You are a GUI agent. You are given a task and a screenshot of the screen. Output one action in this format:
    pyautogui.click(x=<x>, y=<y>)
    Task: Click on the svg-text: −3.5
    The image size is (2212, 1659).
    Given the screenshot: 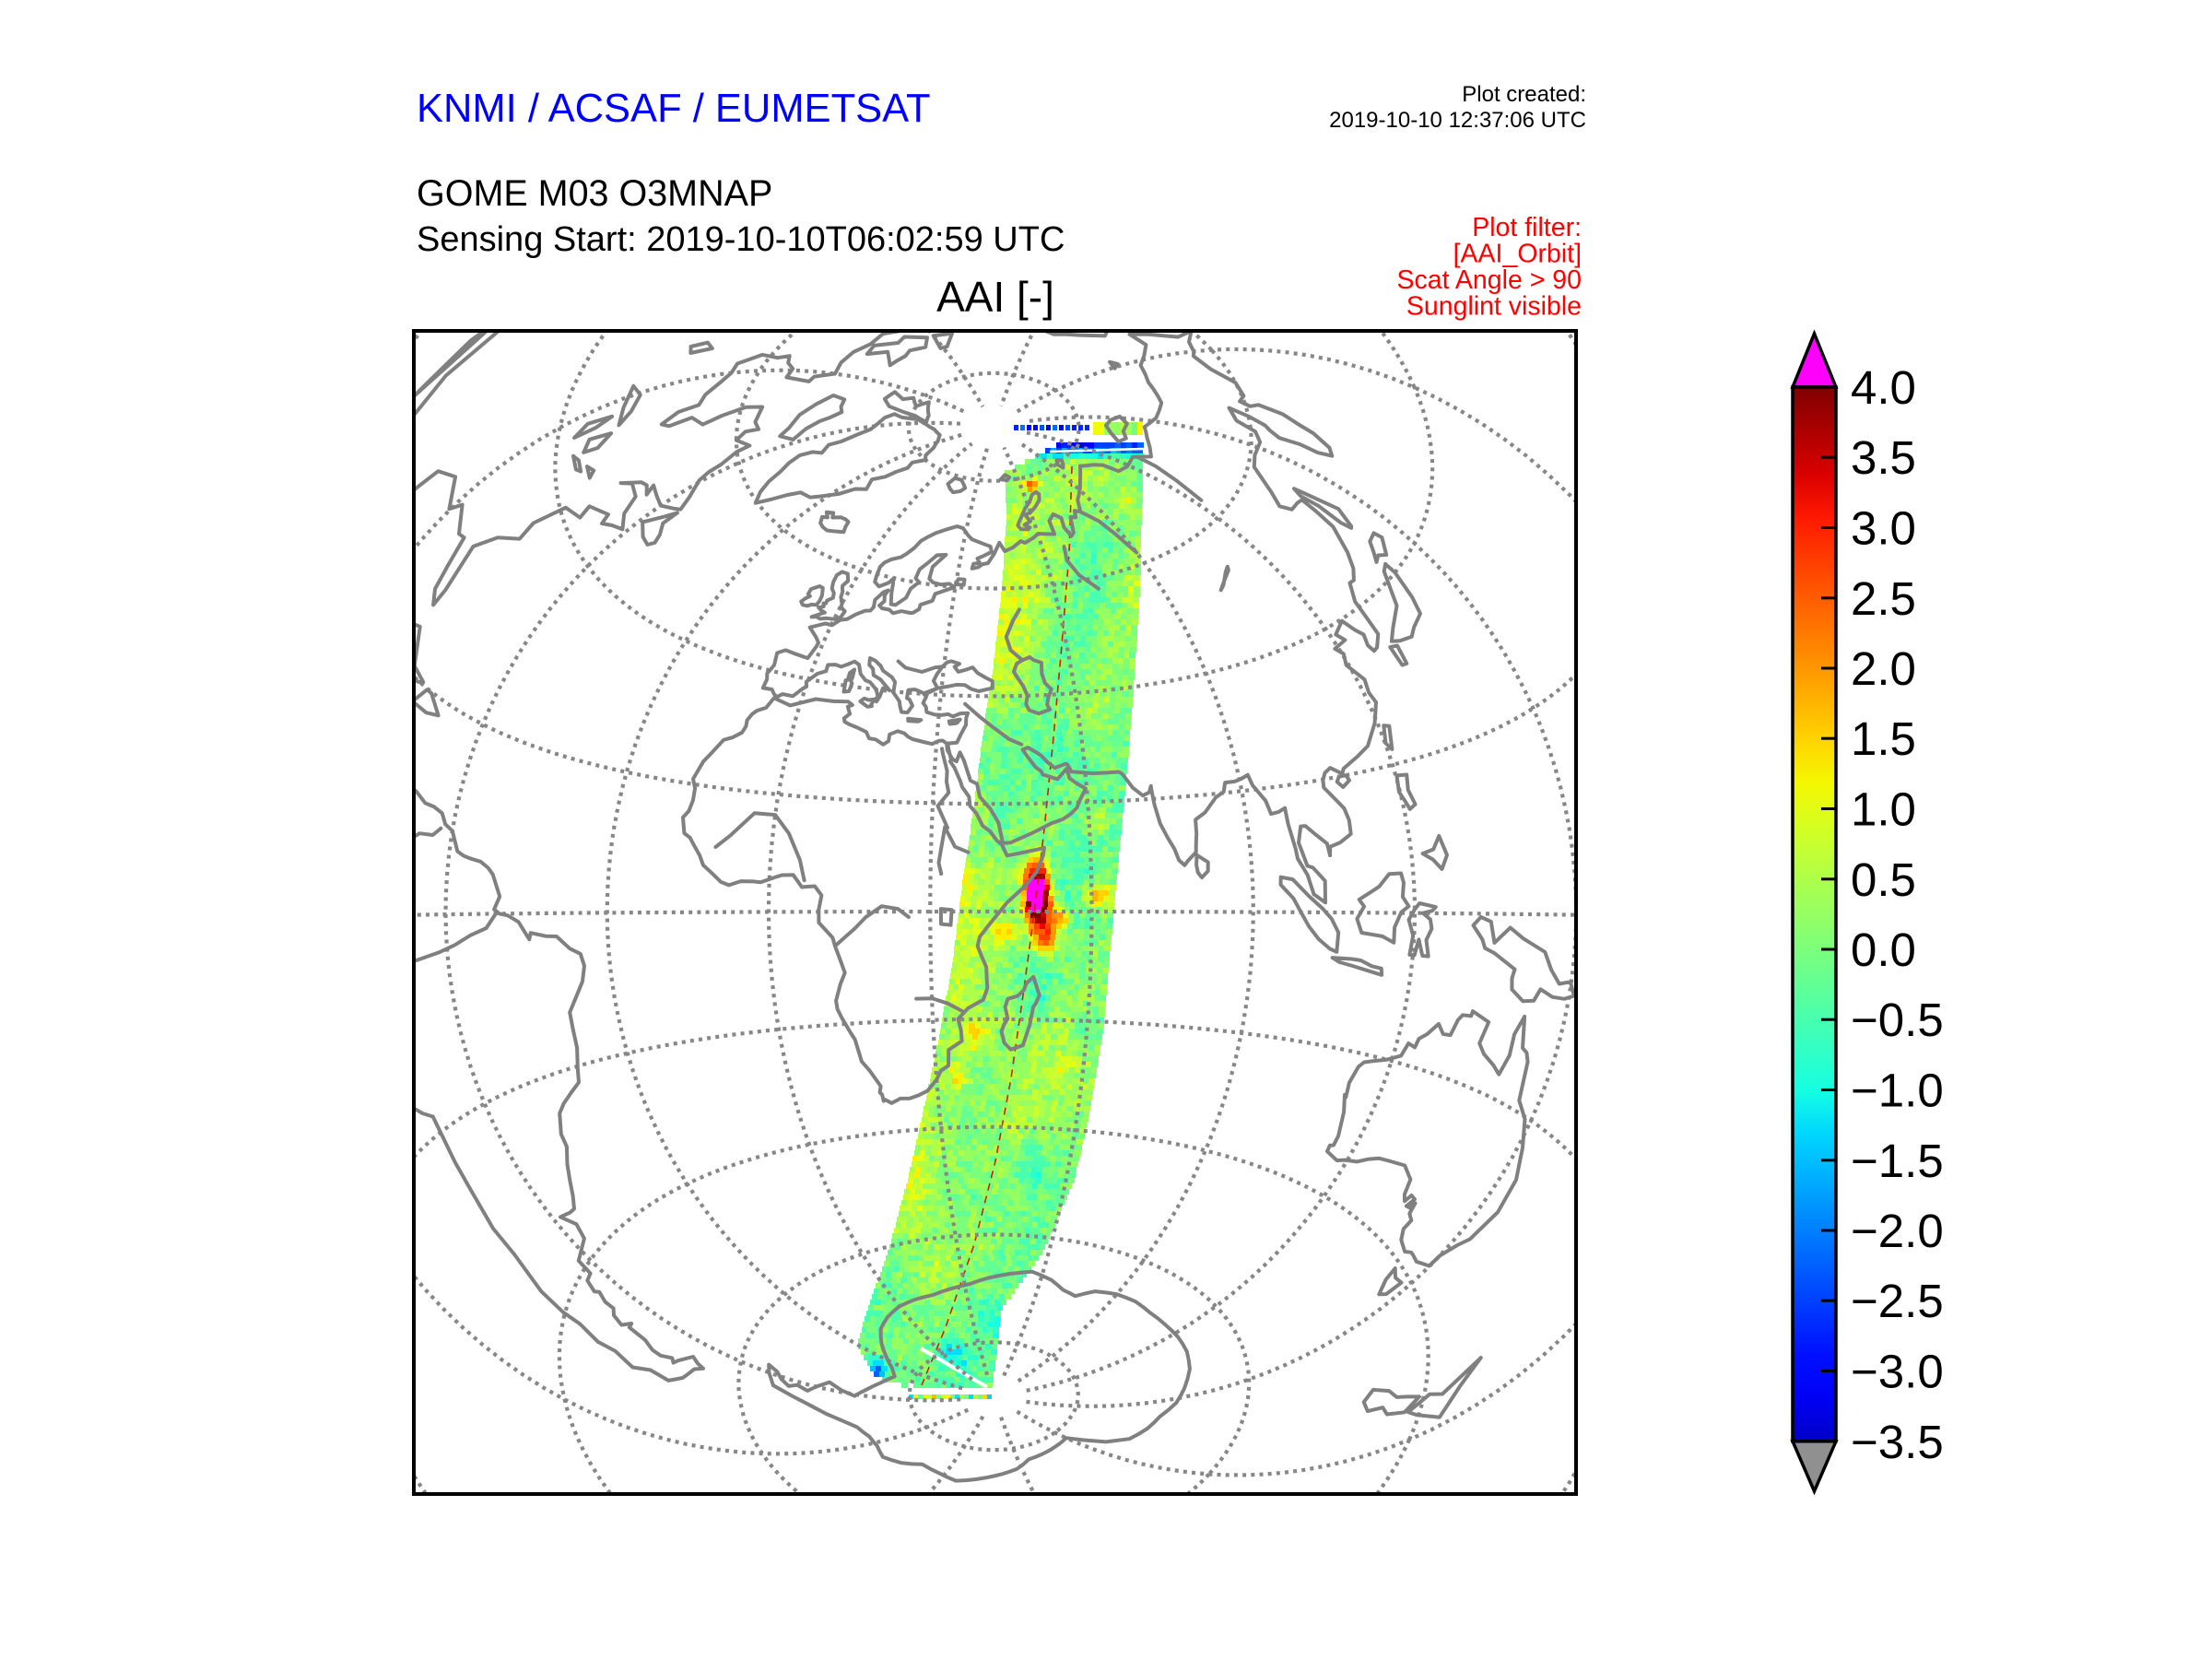 What is the action you would take?
    pyautogui.click(x=1897, y=1442)
    